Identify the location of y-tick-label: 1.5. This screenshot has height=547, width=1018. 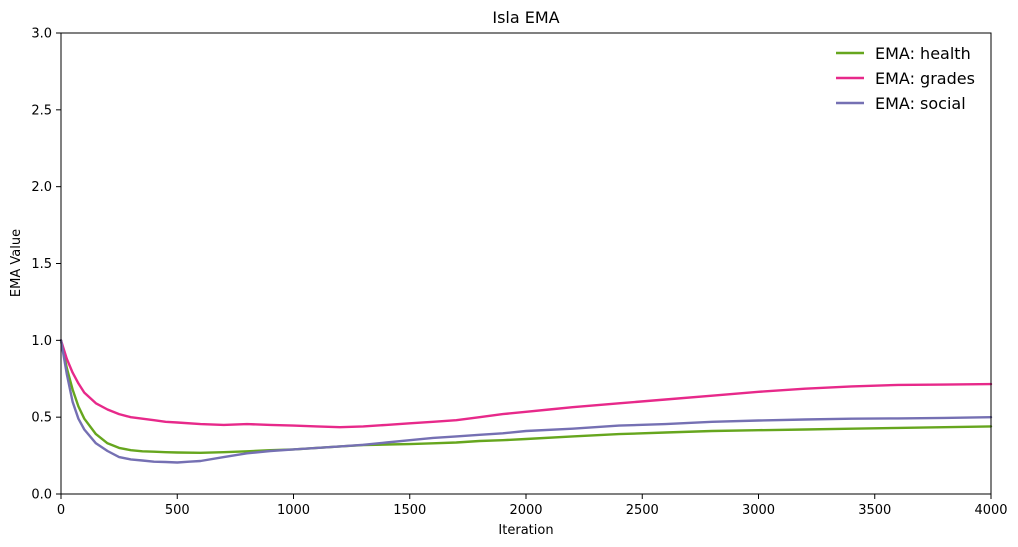
(41, 264).